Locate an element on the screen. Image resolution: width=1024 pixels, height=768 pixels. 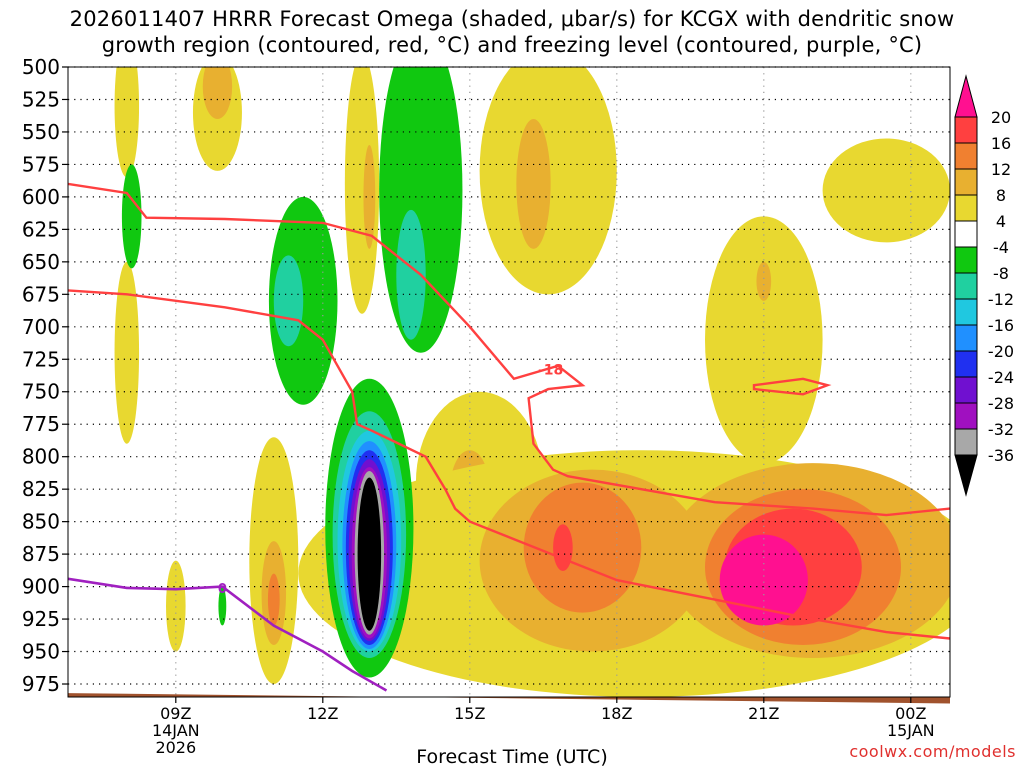
x-axis-title: Forecast Time (UTC) is located at coordinates (512, 757).